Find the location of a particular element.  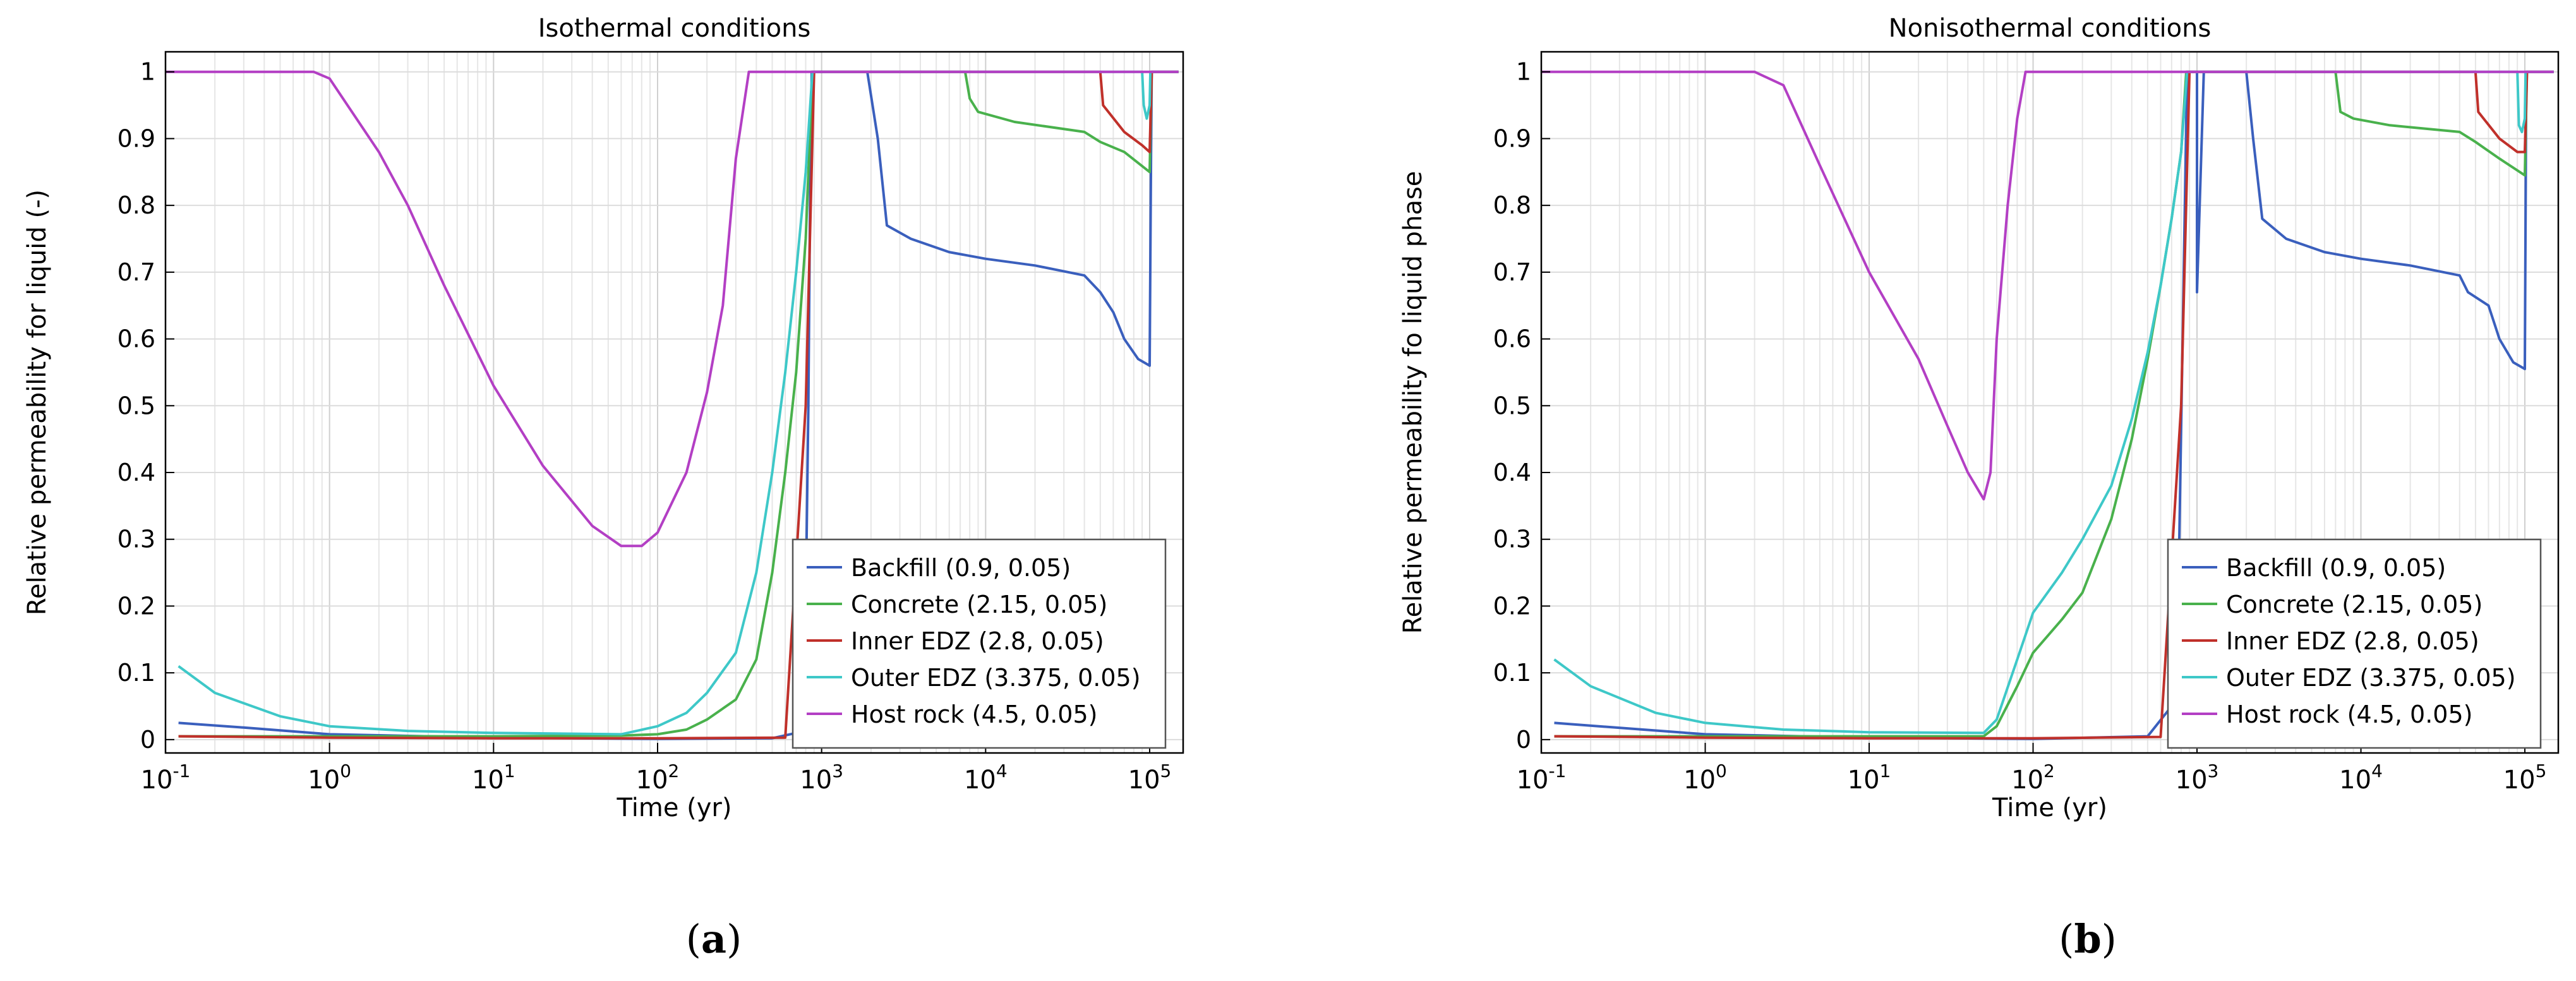

chart-title: Nonisothermal conditions is located at coordinates (2050, 28).